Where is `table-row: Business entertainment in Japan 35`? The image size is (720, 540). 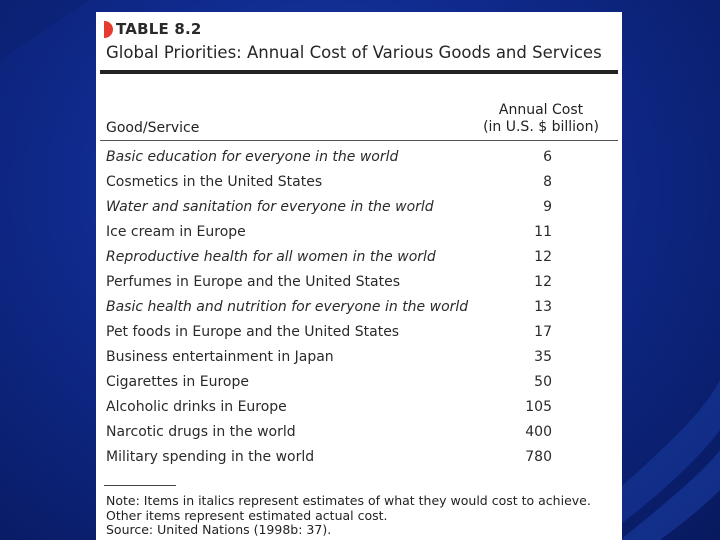 table-row: Business entertainment in Japan 35 is located at coordinates (356, 359).